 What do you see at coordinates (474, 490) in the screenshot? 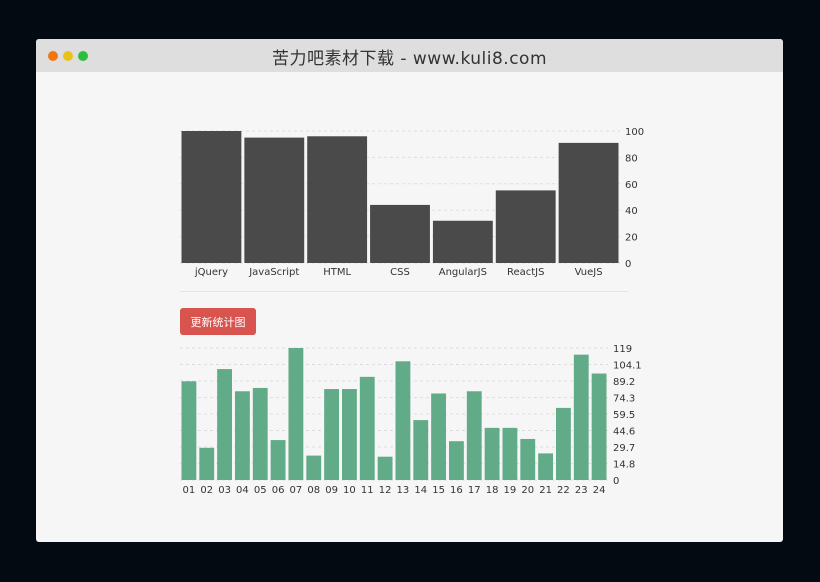
I see `x-tick-label: 17` at bounding box center [474, 490].